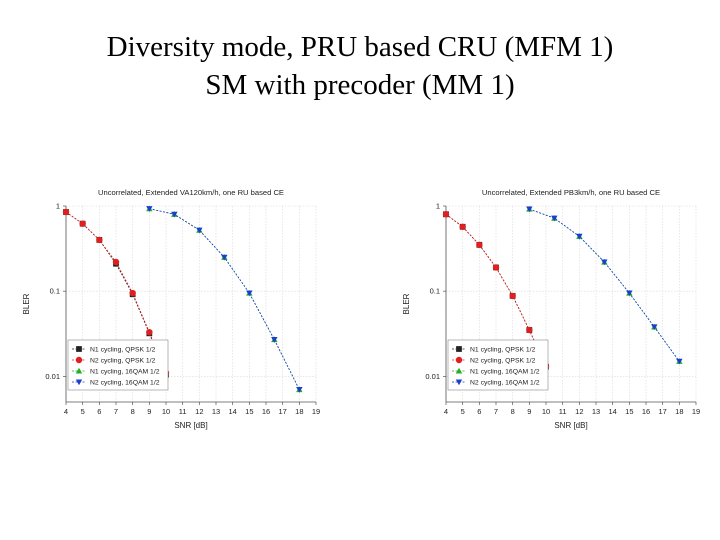 The height and width of the screenshot is (540, 720). Describe the element at coordinates (360, 85) in the screenshot. I see `title-line-2: SM with precoder (MM 1)` at that location.